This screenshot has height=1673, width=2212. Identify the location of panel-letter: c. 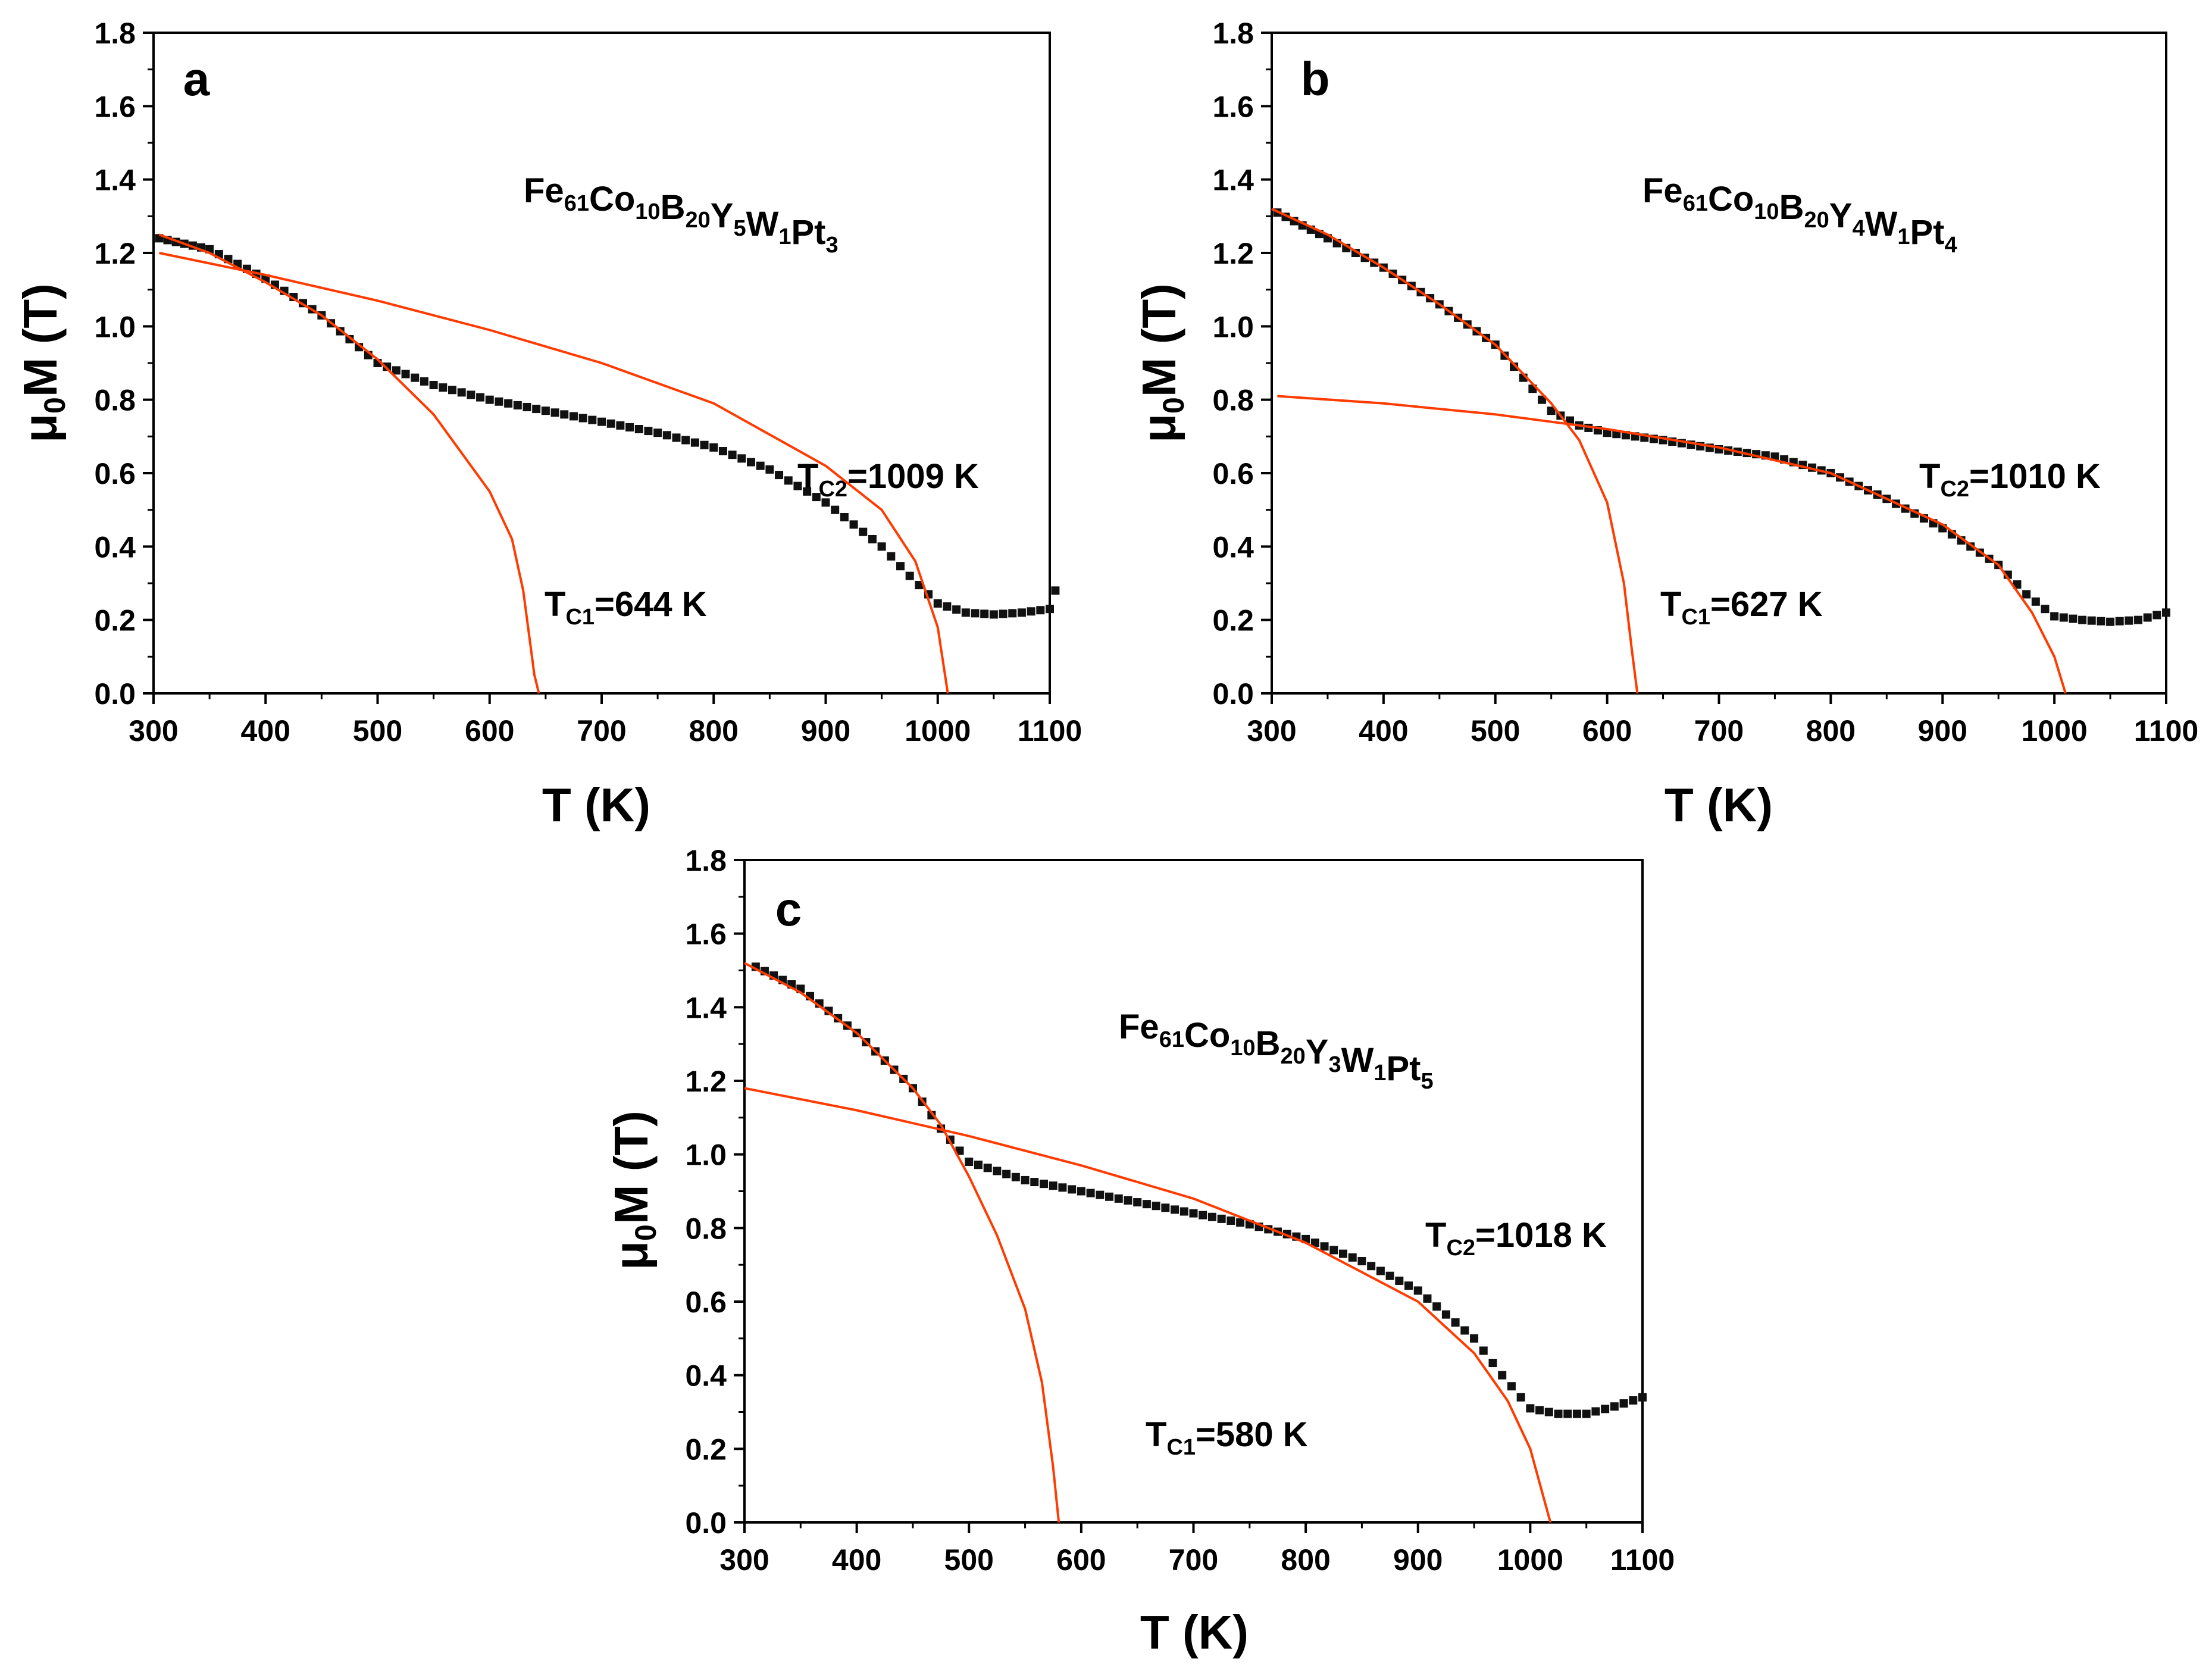
(788, 909).